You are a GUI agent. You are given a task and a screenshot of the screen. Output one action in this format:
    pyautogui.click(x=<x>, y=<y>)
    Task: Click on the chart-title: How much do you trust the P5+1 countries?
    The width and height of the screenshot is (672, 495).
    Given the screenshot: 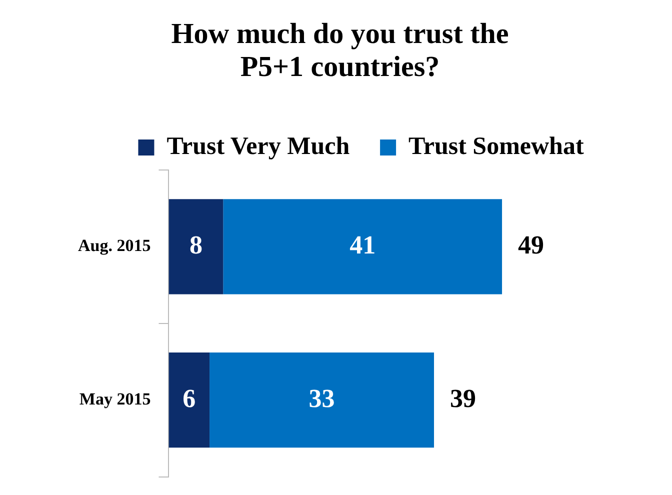 What is the action you would take?
    pyautogui.click(x=340, y=51)
    